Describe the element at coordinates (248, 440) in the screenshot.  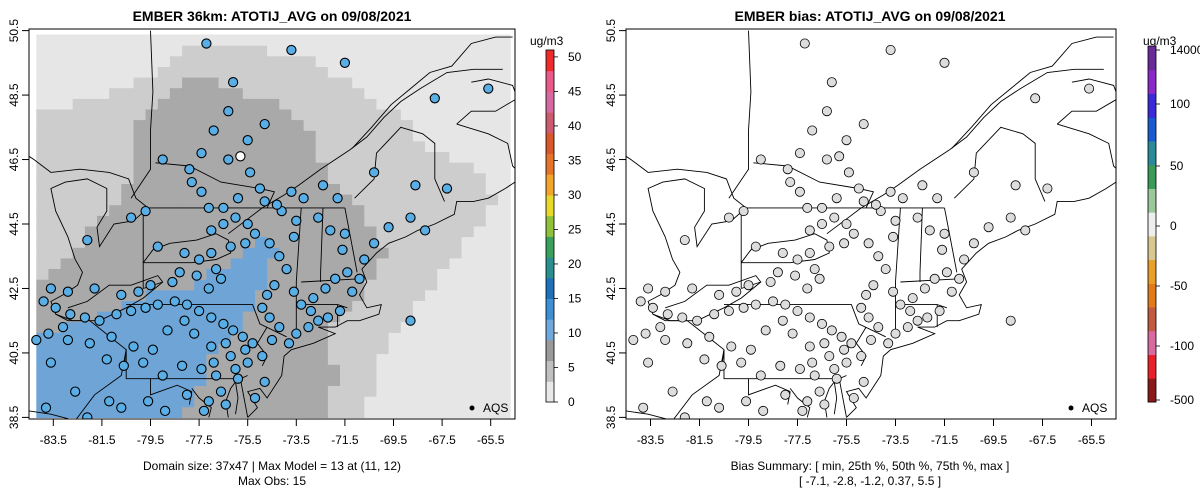
I see `x-tick-label: -75.5` at that location.